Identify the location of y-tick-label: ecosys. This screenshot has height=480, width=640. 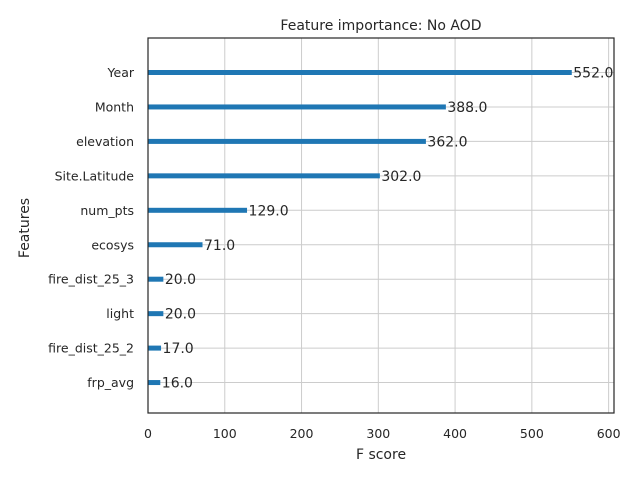
(112, 244).